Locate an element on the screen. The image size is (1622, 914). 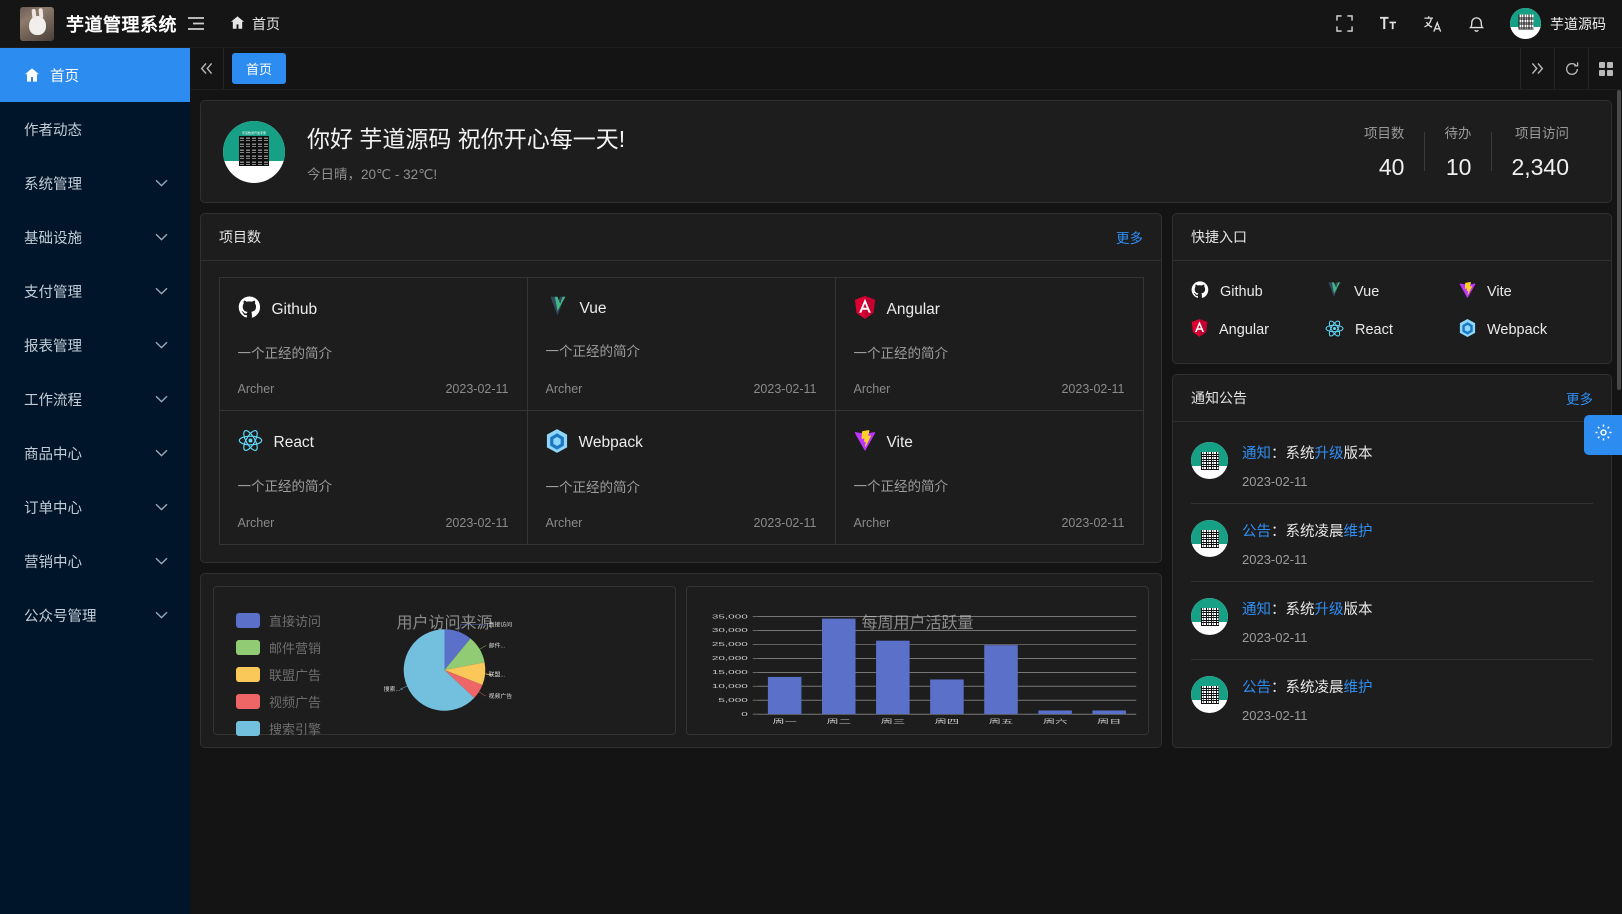
sidebar-item-payment-management: 支付管理 is located at coordinates (95, 291).